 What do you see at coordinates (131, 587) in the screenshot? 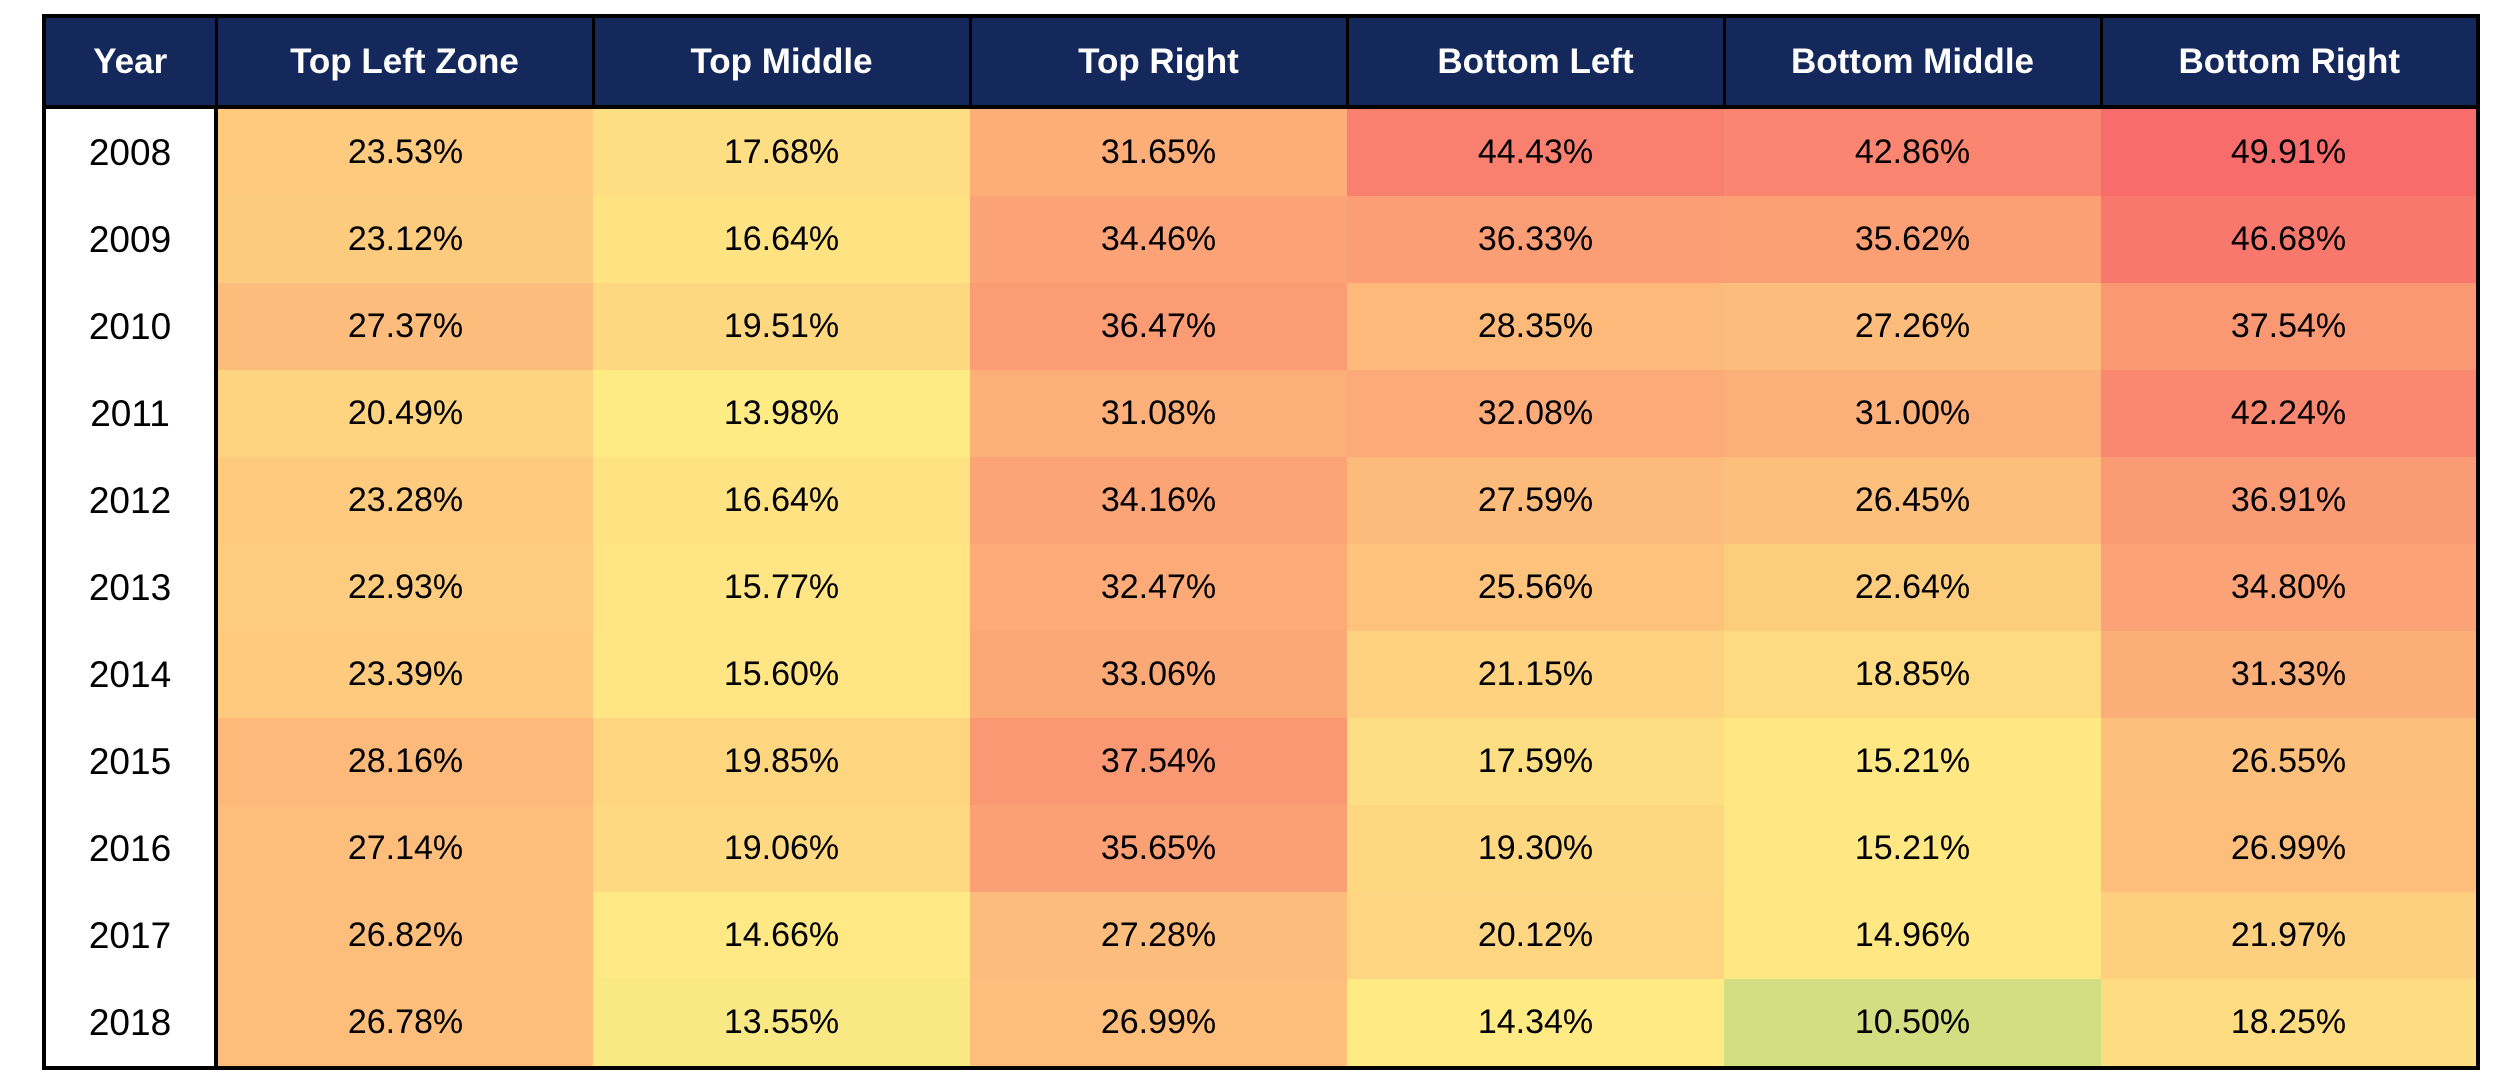
I see `year-cell: 2013` at bounding box center [131, 587].